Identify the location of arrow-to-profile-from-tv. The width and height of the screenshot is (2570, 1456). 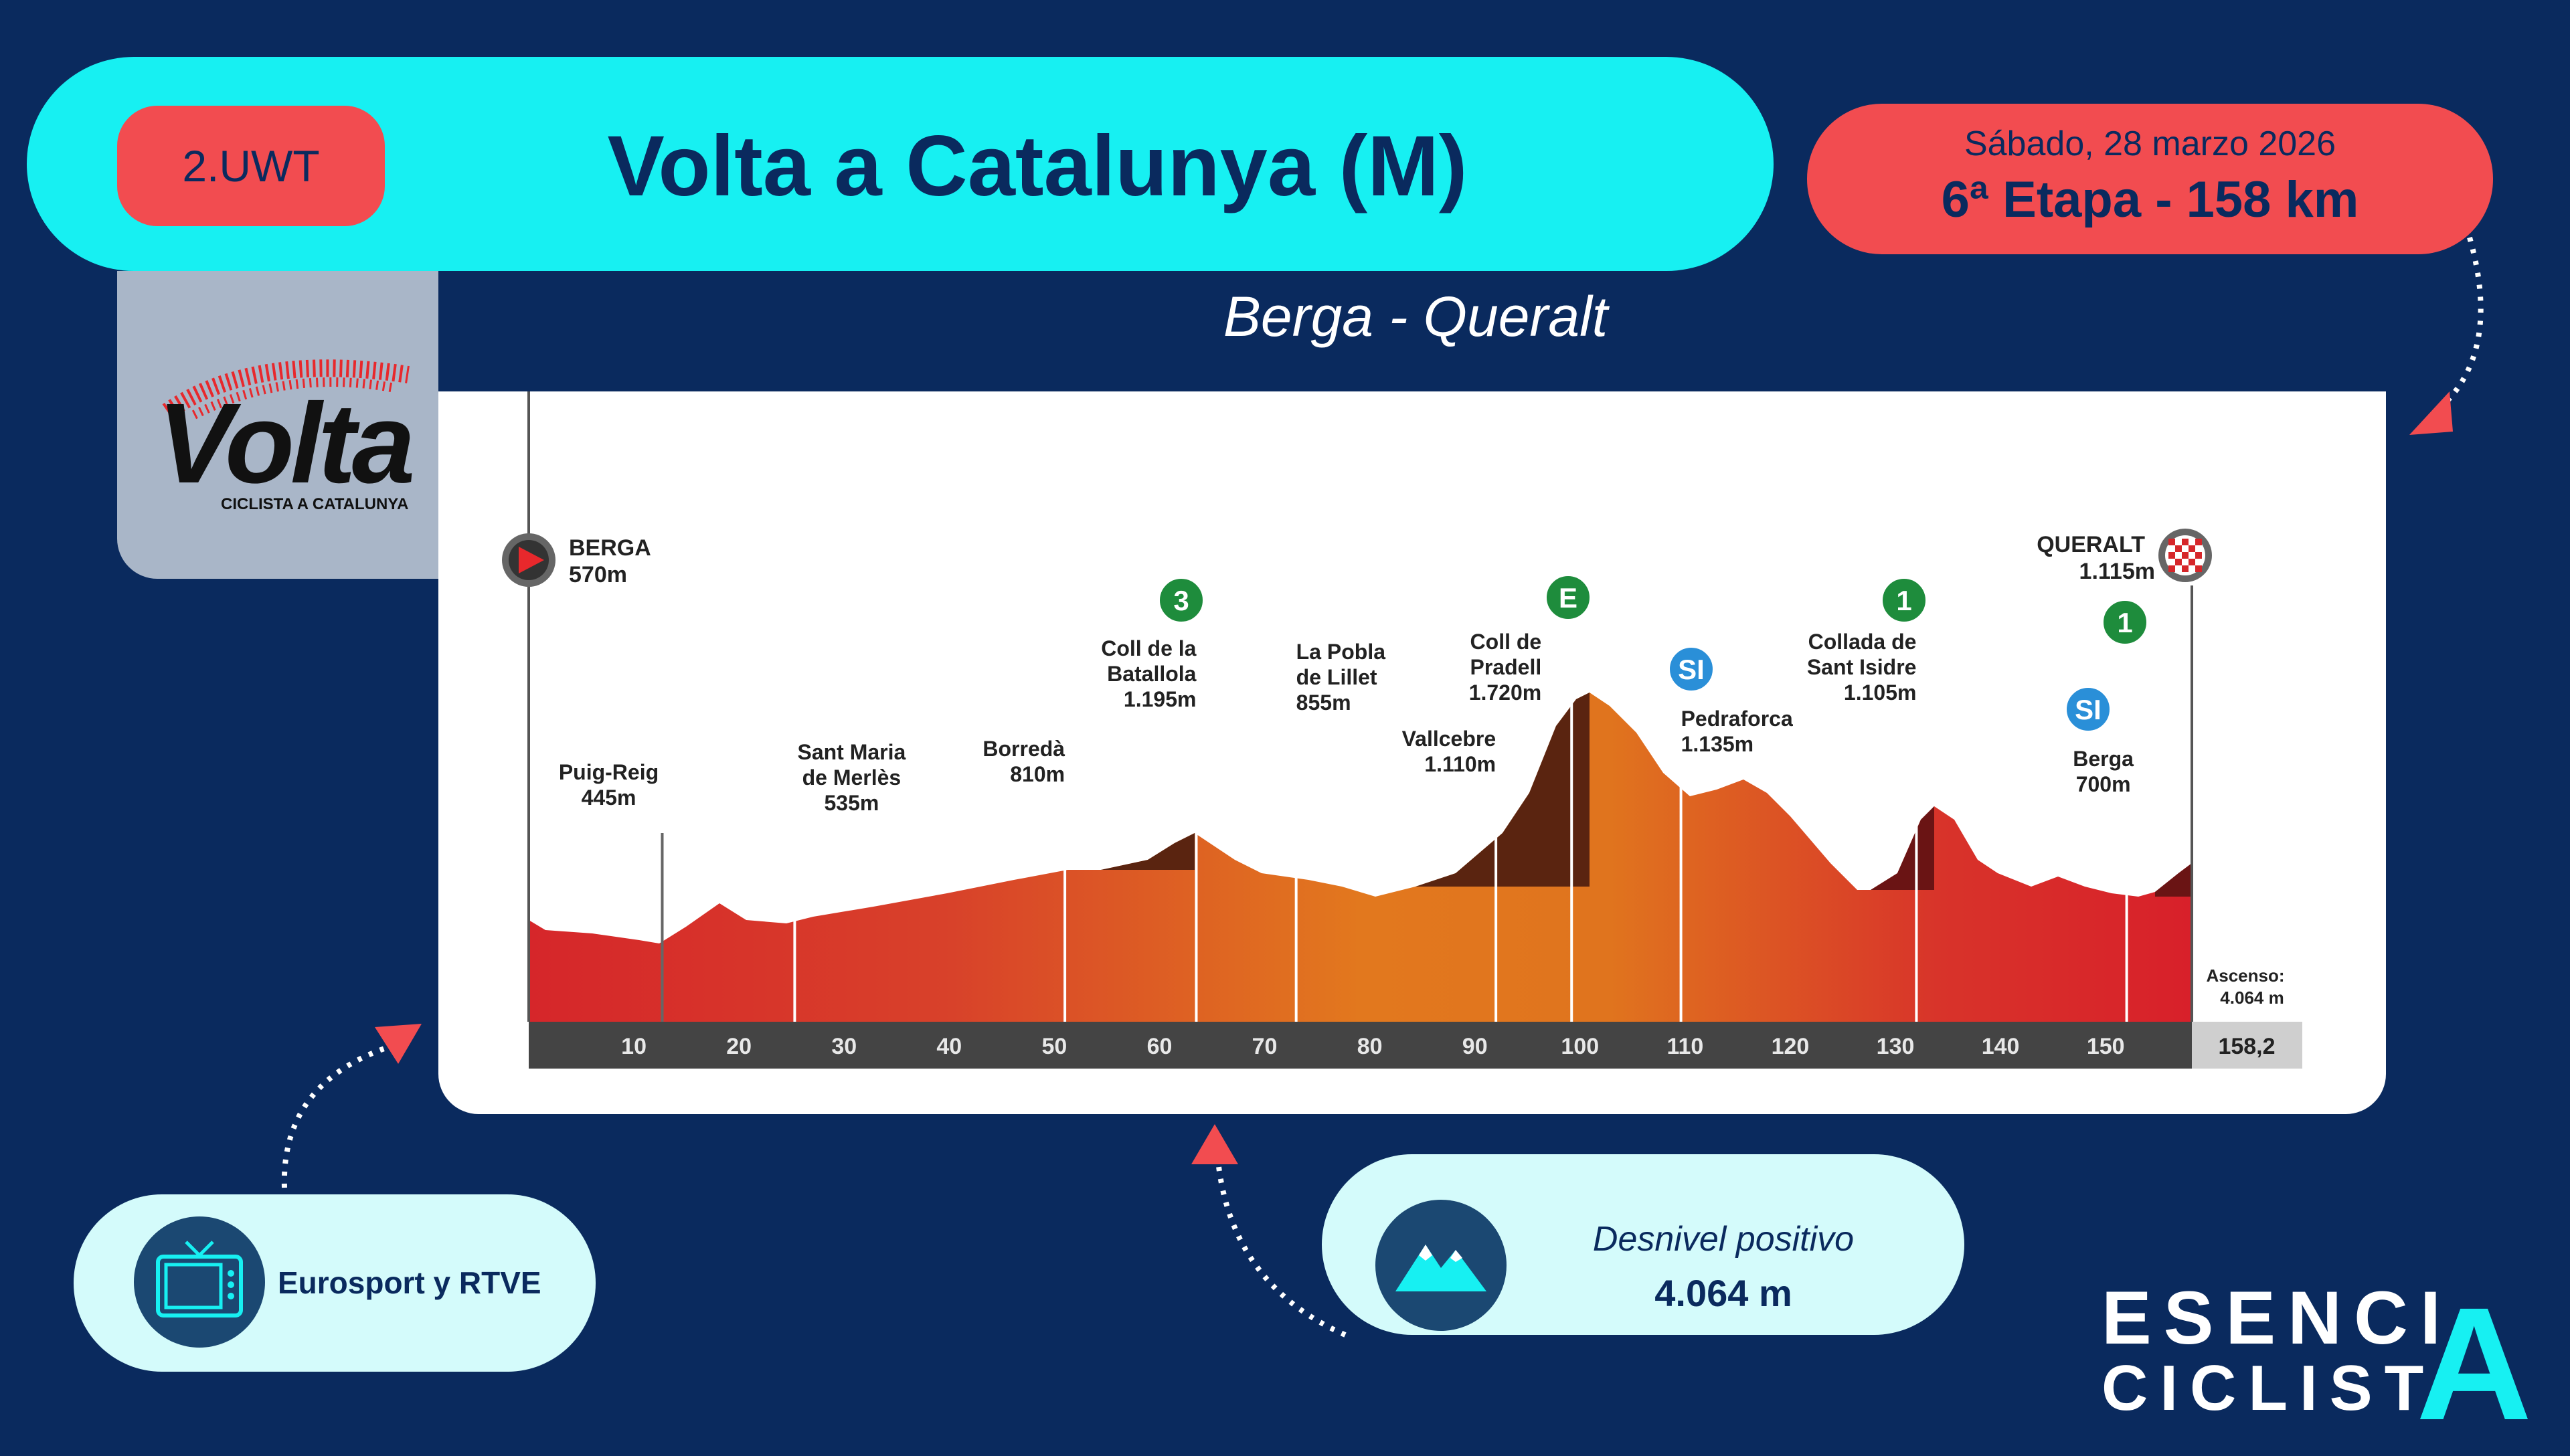
(335, 1116).